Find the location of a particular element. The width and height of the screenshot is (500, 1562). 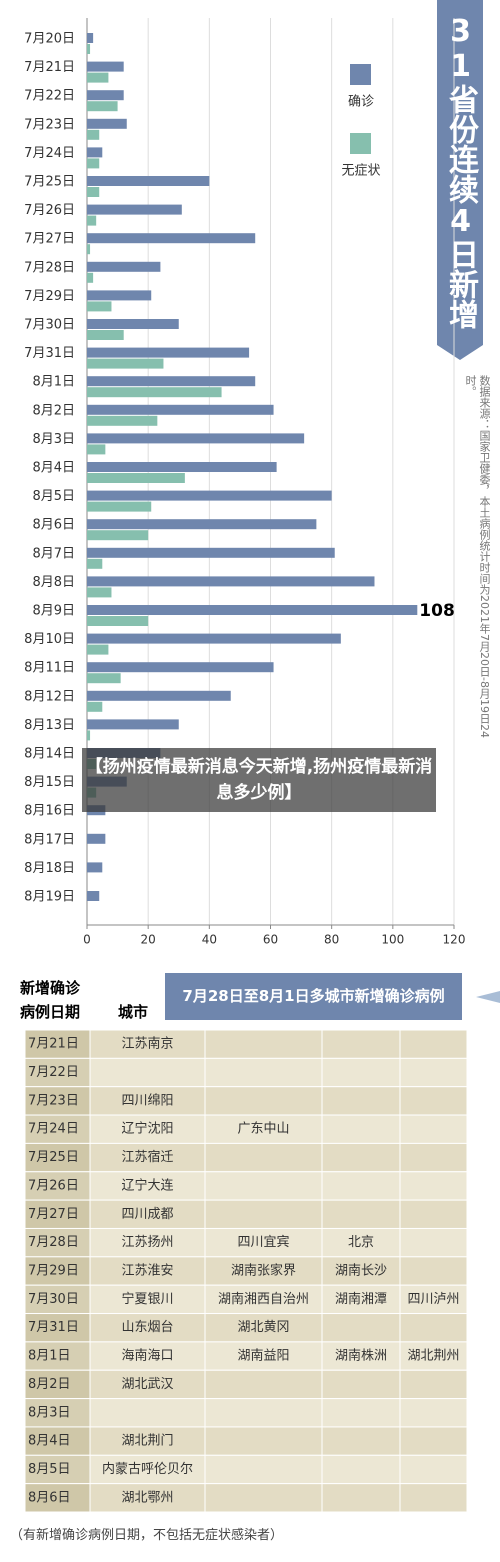

city-cell: 江苏宿迁 is located at coordinates (147, 1157).